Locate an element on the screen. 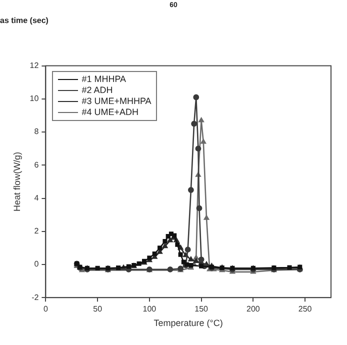 This screenshot has width=347, height=345. legend-label: #1 MHHPA is located at coordinates (104, 79).